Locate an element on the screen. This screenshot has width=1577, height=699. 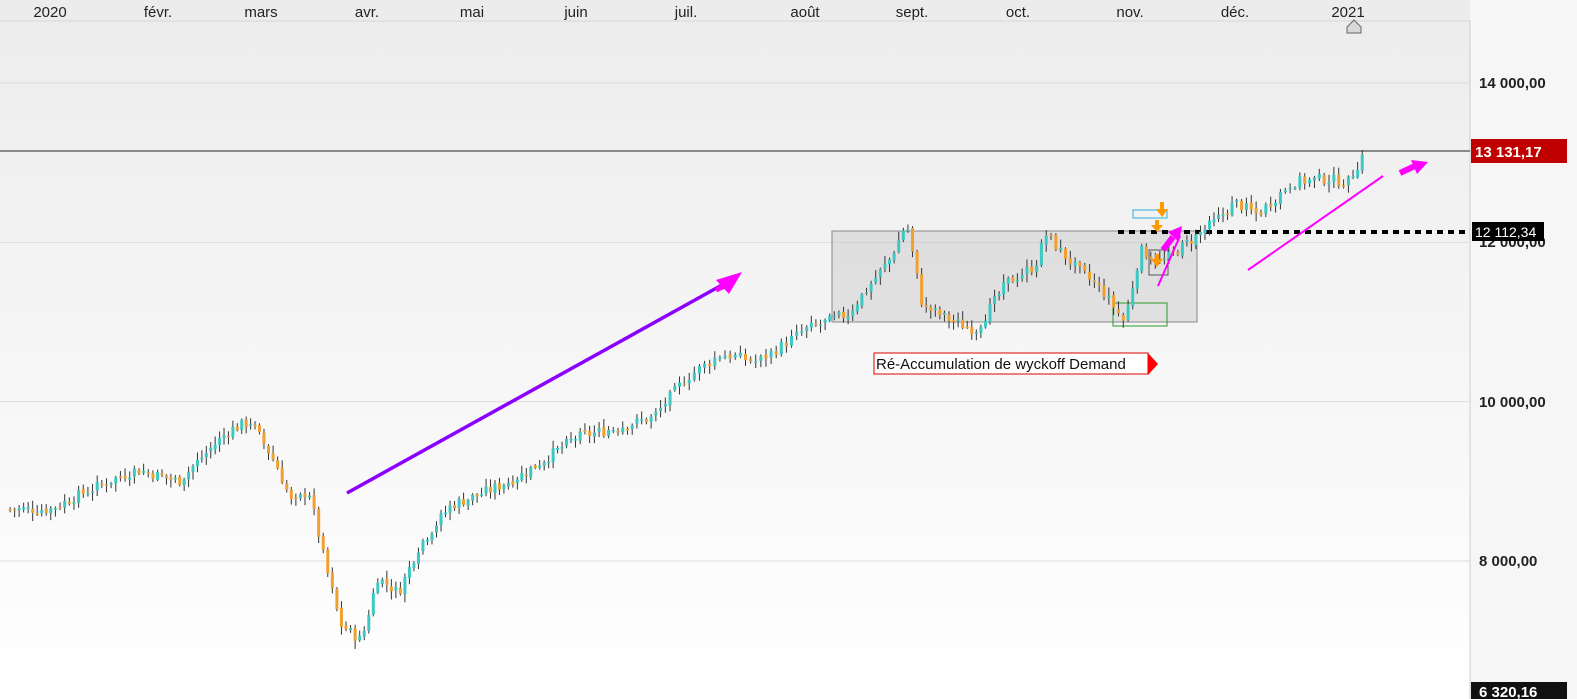
month-label: oct. is located at coordinates (1018, 12).